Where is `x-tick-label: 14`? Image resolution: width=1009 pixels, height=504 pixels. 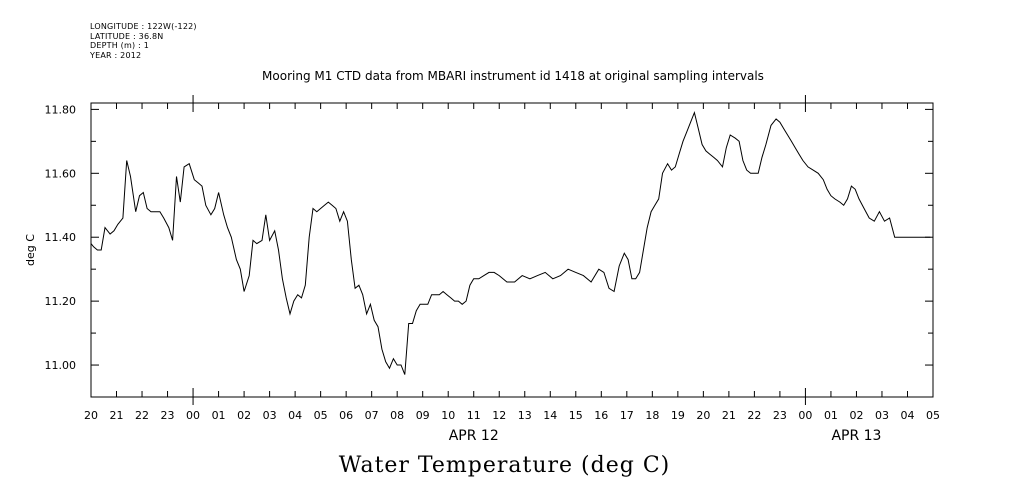
x-tick-label: 14 is located at coordinates (550, 415).